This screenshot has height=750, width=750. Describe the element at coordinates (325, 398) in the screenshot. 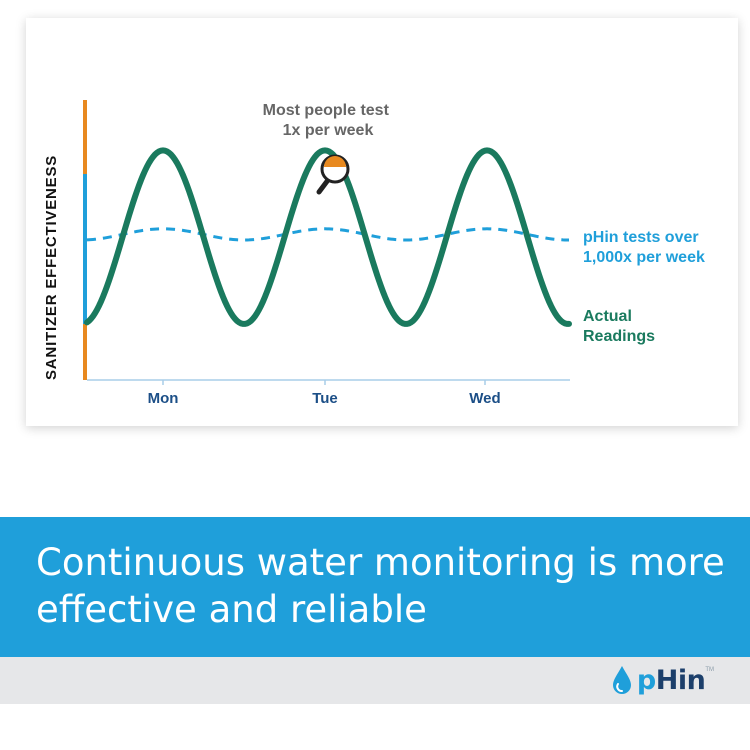

I see `x-tick-label-tue: Tue` at that location.